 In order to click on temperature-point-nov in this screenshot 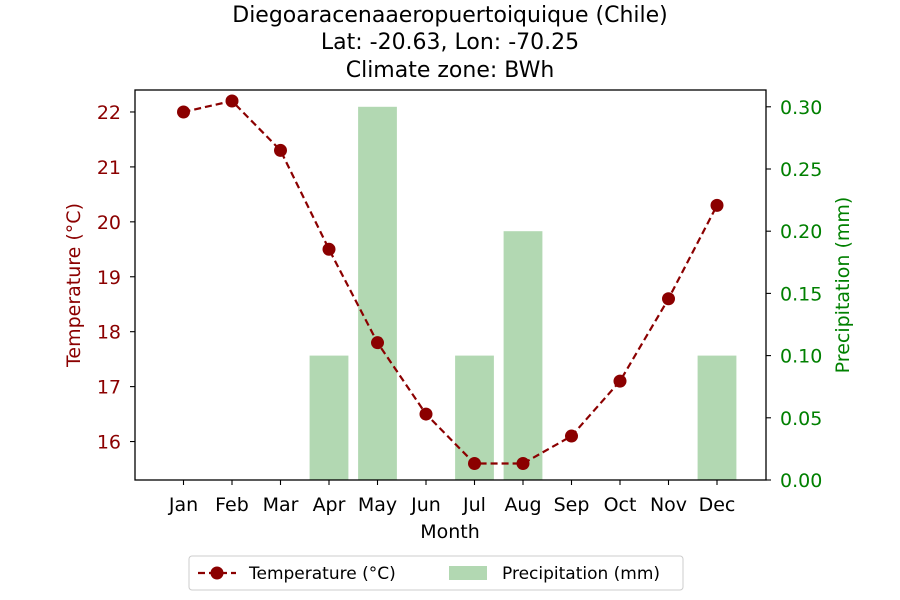, I will do `click(668, 299)`.